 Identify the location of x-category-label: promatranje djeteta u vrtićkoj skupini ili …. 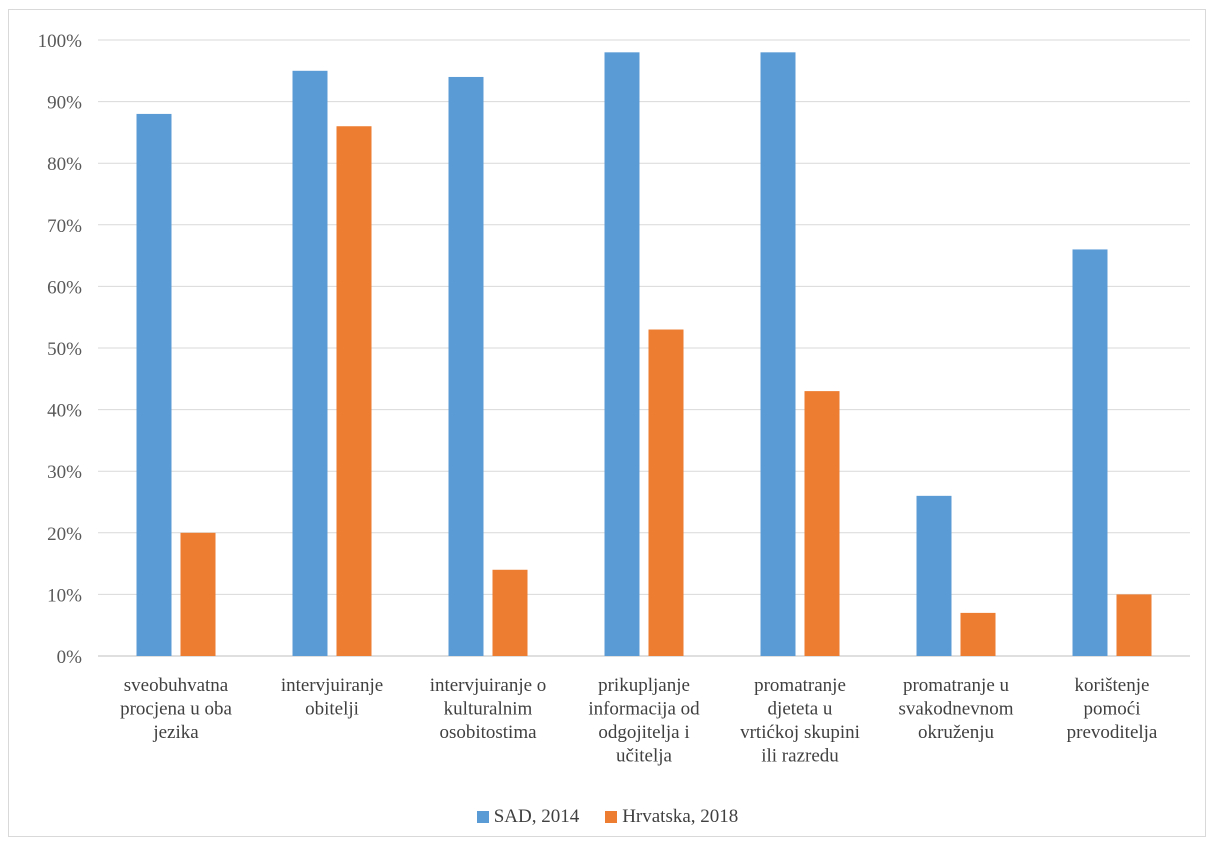
(800, 721).